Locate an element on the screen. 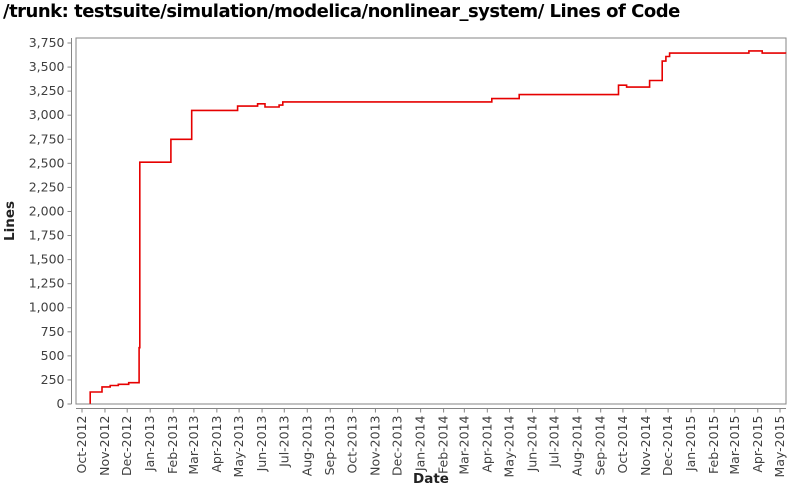  y-tick-label: 0 is located at coordinates (61, 403).